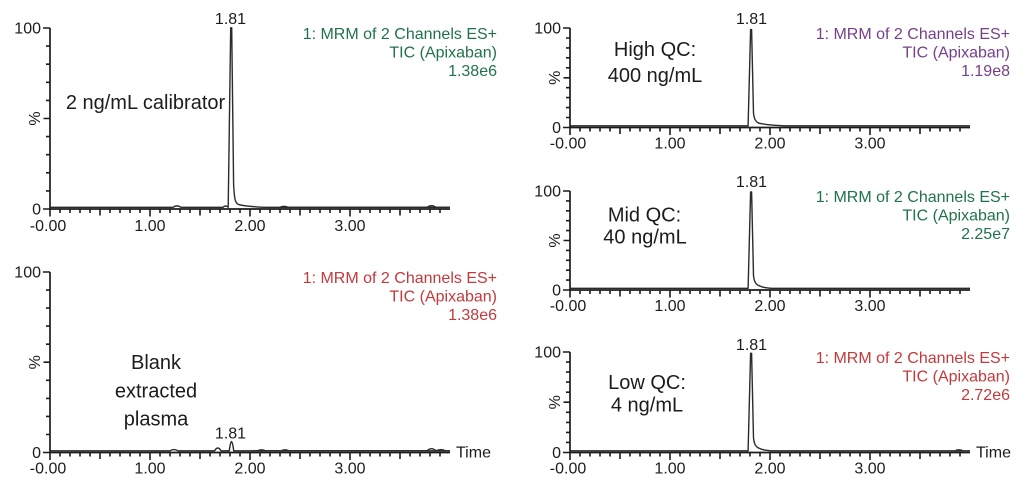 The width and height of the screenshot is (1024, 495). What do you see at coordinates (655, 76) in the screenshot?
I see `svg-text: 400 ng/mL` at bounding box center [655, 76].